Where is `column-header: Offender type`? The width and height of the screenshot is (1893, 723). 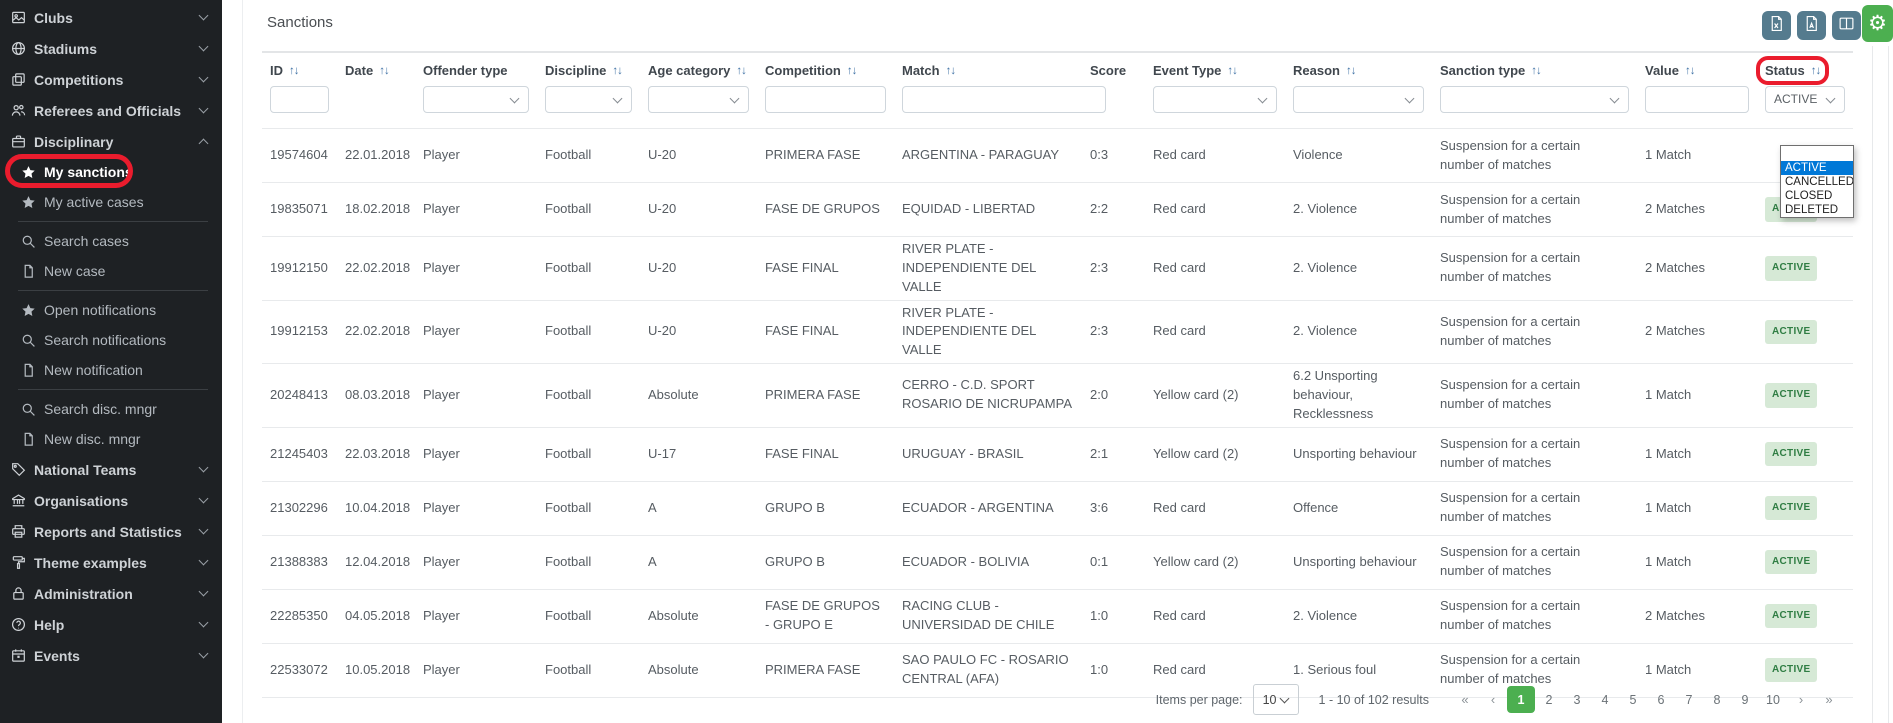
column-header: Offender type is located at coordinates (476, 67).